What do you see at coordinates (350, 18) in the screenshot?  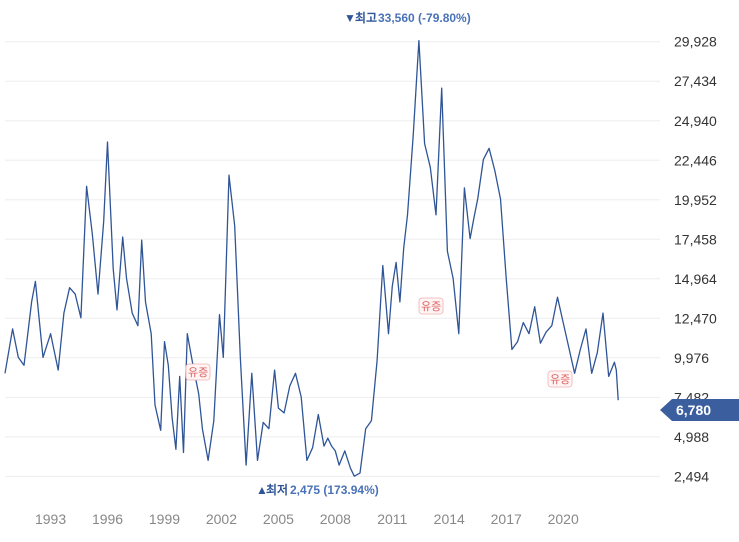 I see `high-marker-icon: ▼` at bounding box center [350, 18].